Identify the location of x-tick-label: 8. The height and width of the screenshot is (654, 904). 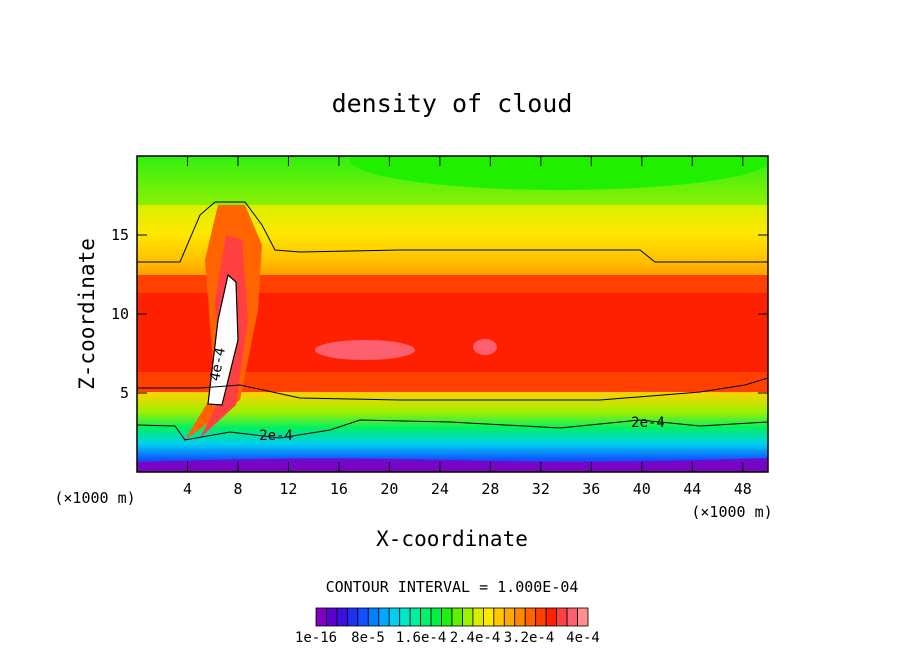
(237, 489).